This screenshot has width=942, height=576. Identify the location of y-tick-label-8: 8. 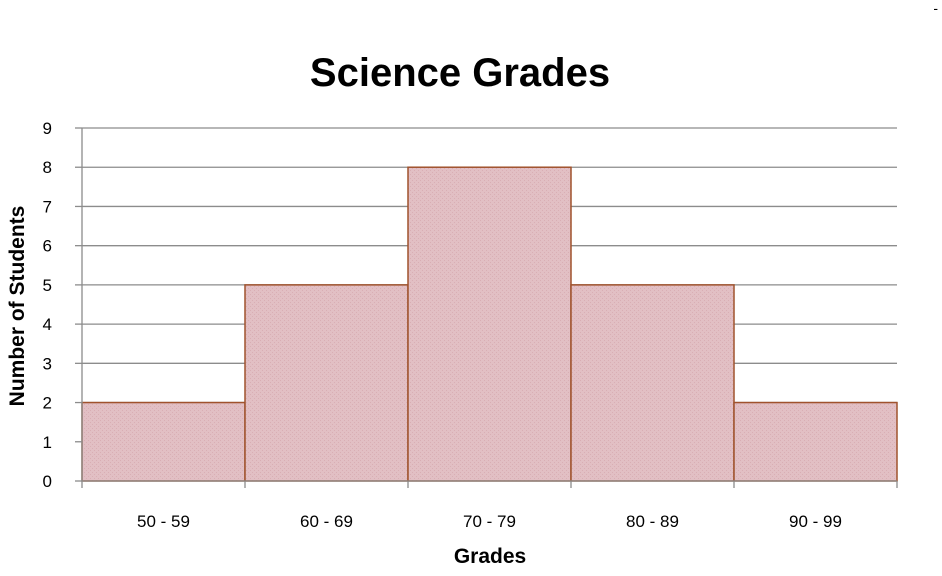
(47, 167).